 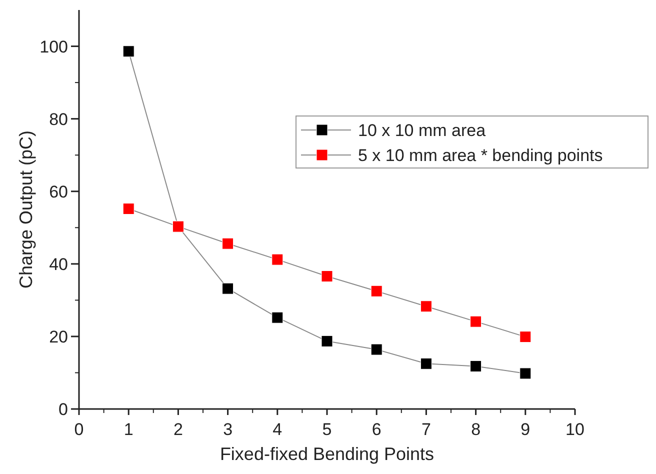 I want to click on x-tick-label: 0, so click(x=79, y=429).